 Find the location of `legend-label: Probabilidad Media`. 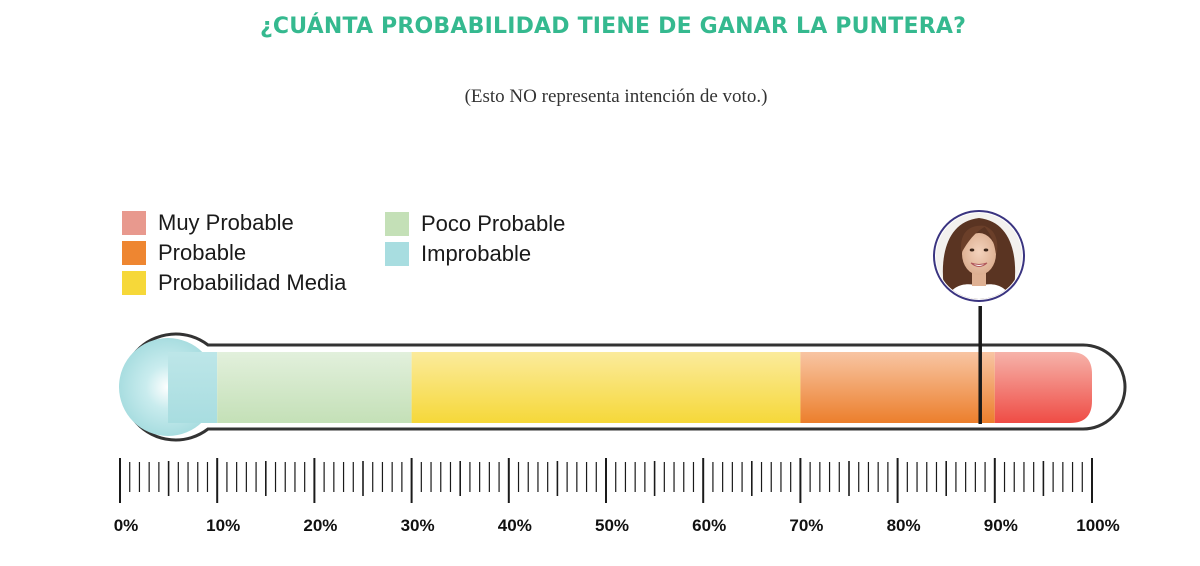

legend-label: Probabilidad Media is located at coordinates (252, 282).